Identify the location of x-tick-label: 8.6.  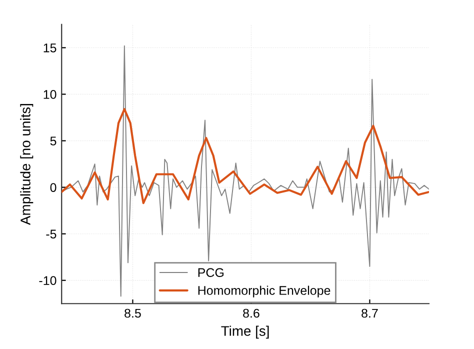
(251, 313).